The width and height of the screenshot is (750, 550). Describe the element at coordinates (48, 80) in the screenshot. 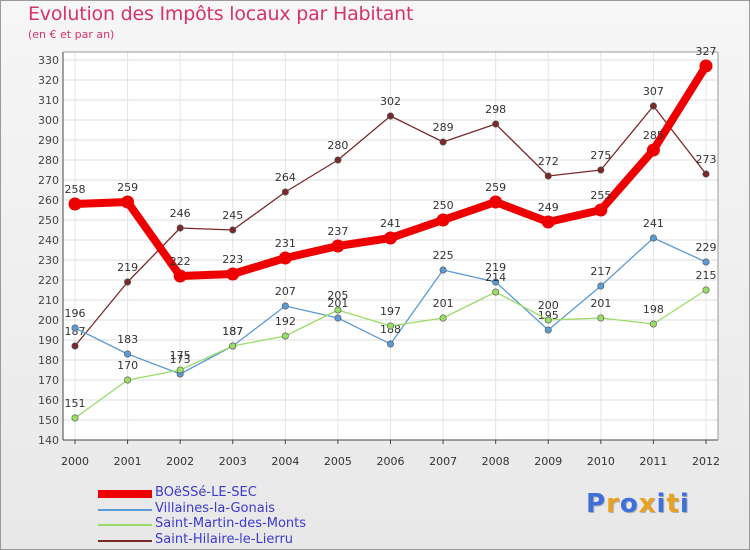

I see `y-tick-label: 320` at that location.